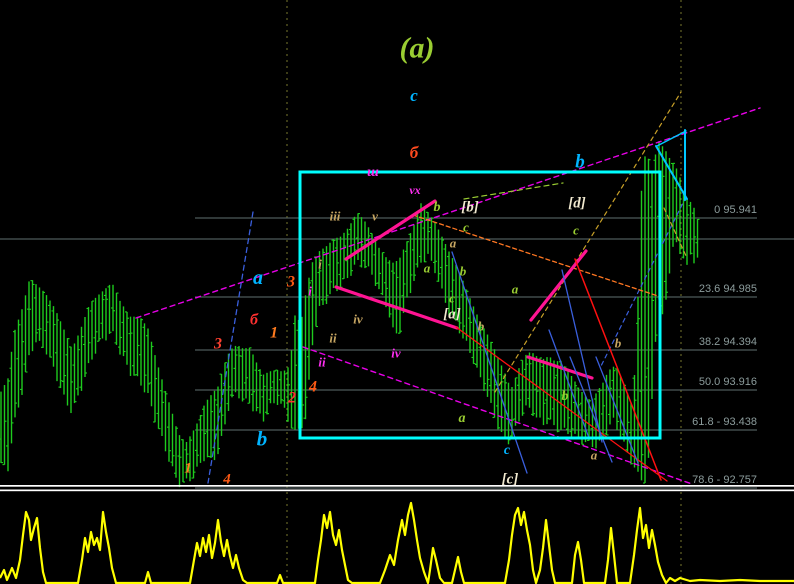 Image resolution: width=794 pixels, height=584 pixels. What do you see at coordinates (513, 191) in the screenshot?
I see `trendline-green-dash` at bounding box center [513, 191].